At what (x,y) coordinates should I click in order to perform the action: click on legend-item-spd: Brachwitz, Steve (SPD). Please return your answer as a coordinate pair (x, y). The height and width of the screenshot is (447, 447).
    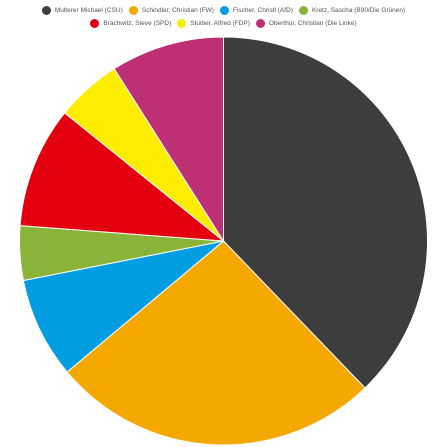
    Looking at the image, I should click on (130, 23).